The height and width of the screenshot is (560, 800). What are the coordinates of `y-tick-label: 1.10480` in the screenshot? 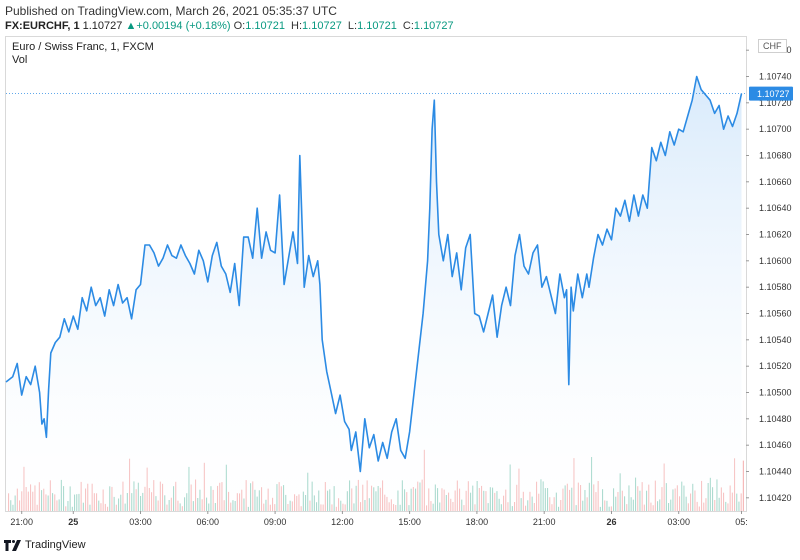 It's located at (775, 419).